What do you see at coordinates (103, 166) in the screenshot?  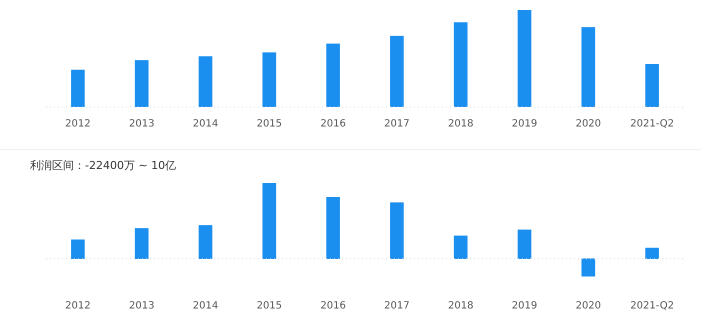 I see `chart-title: 利润区间：-22400万 ~ 10亿` at bounding box center [103, 166].